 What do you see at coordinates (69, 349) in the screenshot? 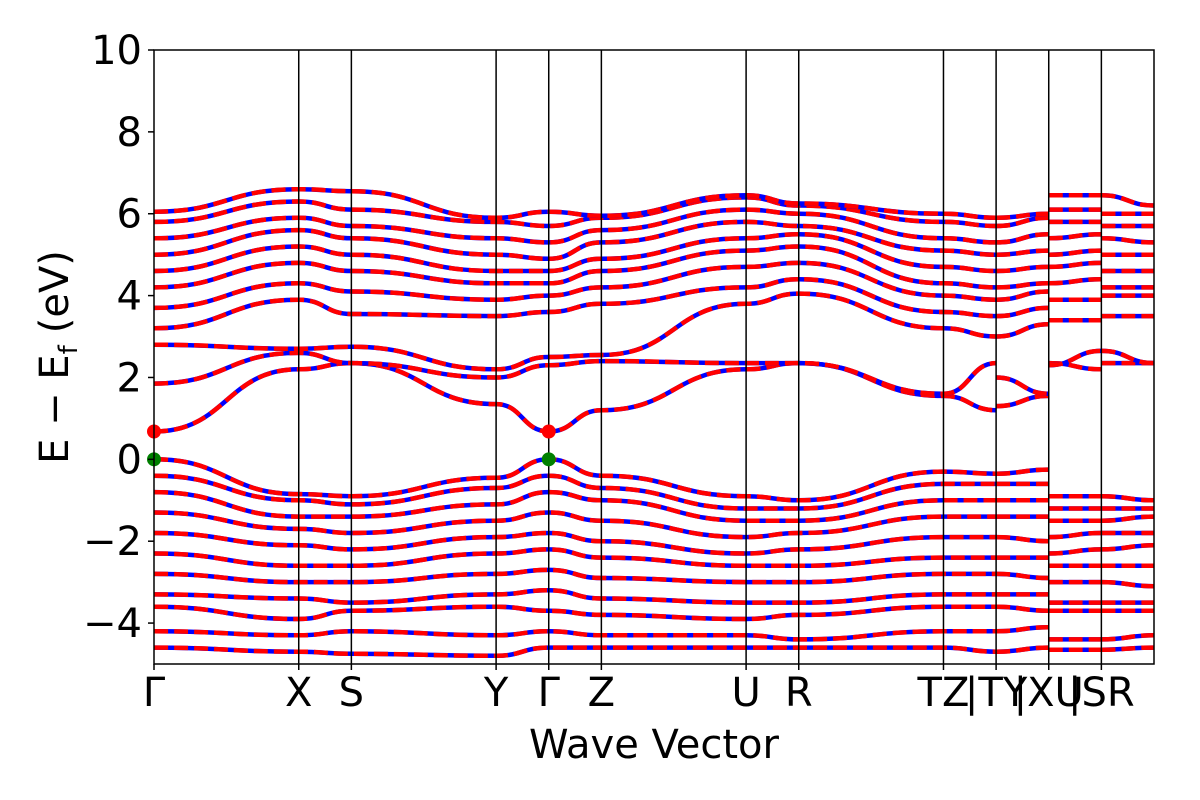
I see `y-axis-title-sub: f` at bounding box center [69, 349].